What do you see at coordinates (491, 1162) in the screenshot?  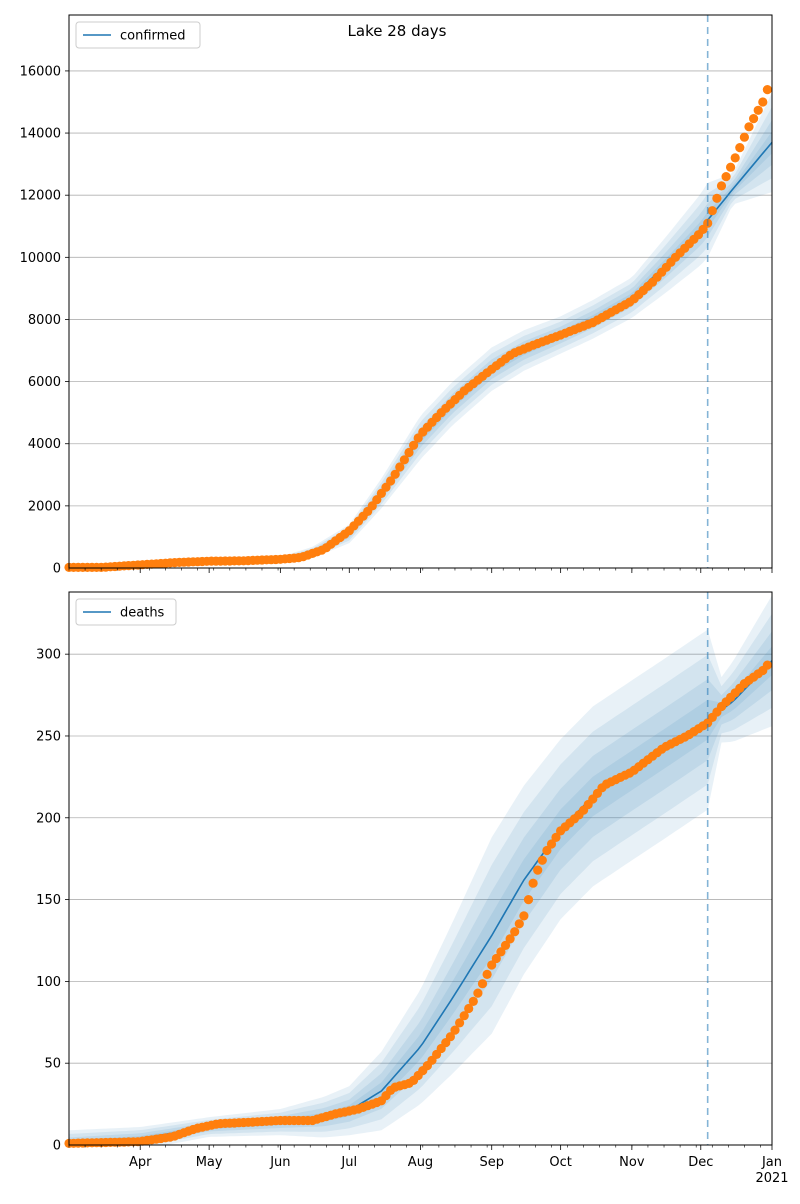 I see `x-tick-label: Sep` at bounding box center [491, 1162].